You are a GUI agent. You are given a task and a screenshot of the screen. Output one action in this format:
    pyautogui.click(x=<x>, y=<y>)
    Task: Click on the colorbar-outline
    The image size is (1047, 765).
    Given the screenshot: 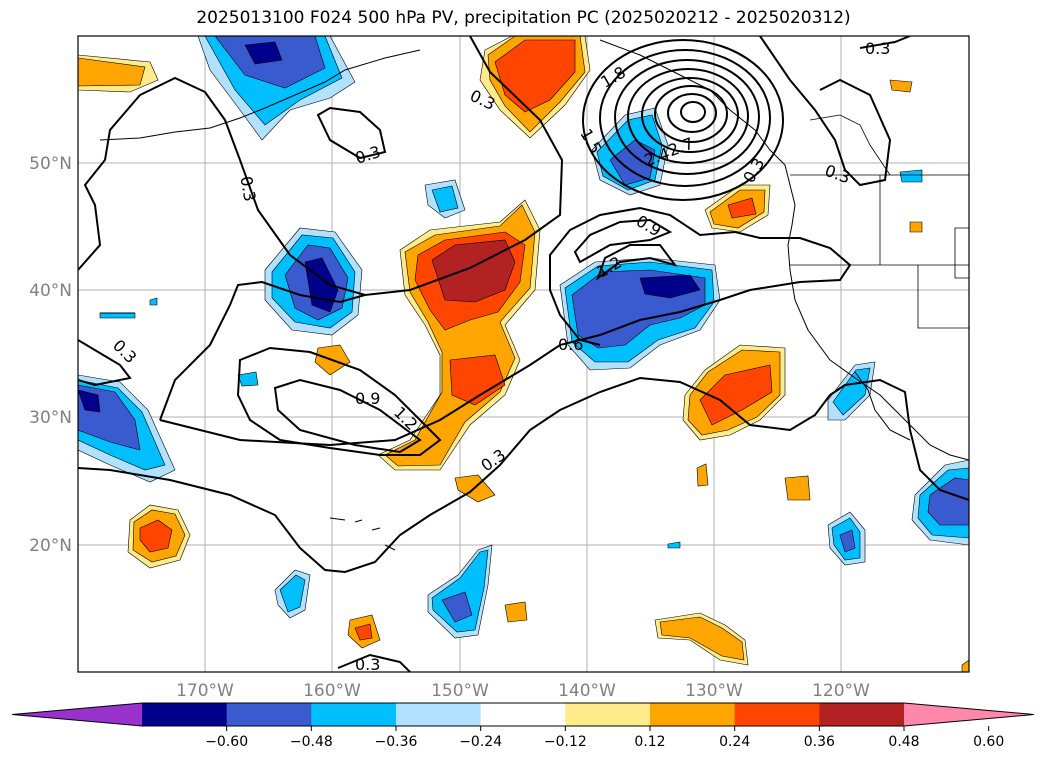 What is the action you would take?
    pyautogui.click(x=523, y=714)
    